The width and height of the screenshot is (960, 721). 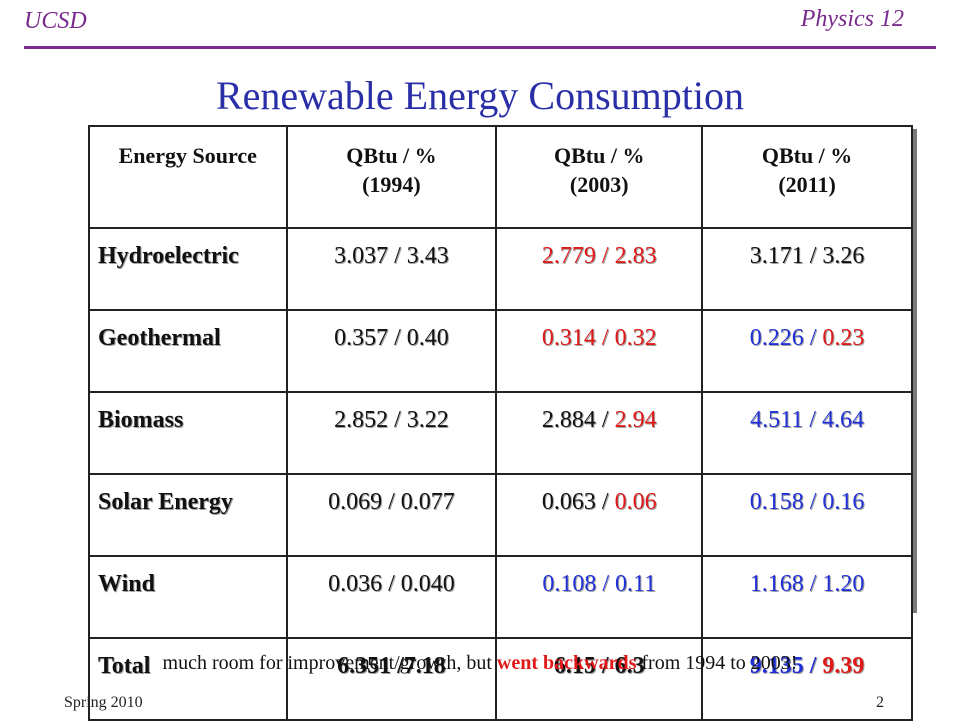 What do you see at coordinates (391, 185) in the screenshot?
I see `header-line: (1994)` at bounding box center [391, 185].